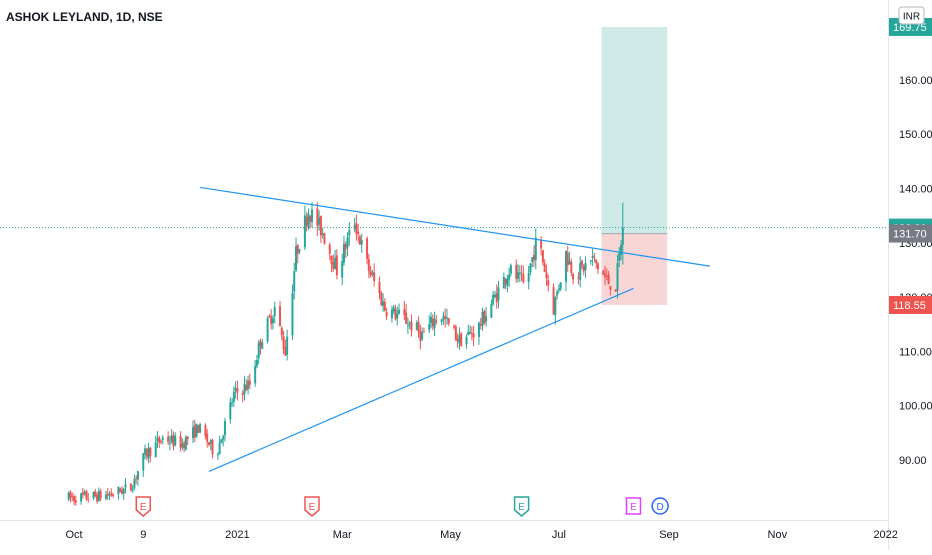 This screenshot has width=932, height=555. What do you see at coordinates (669, 535) in the screenshot?
I see `time-tick-label: Sep` at bounding box center [669, 535].